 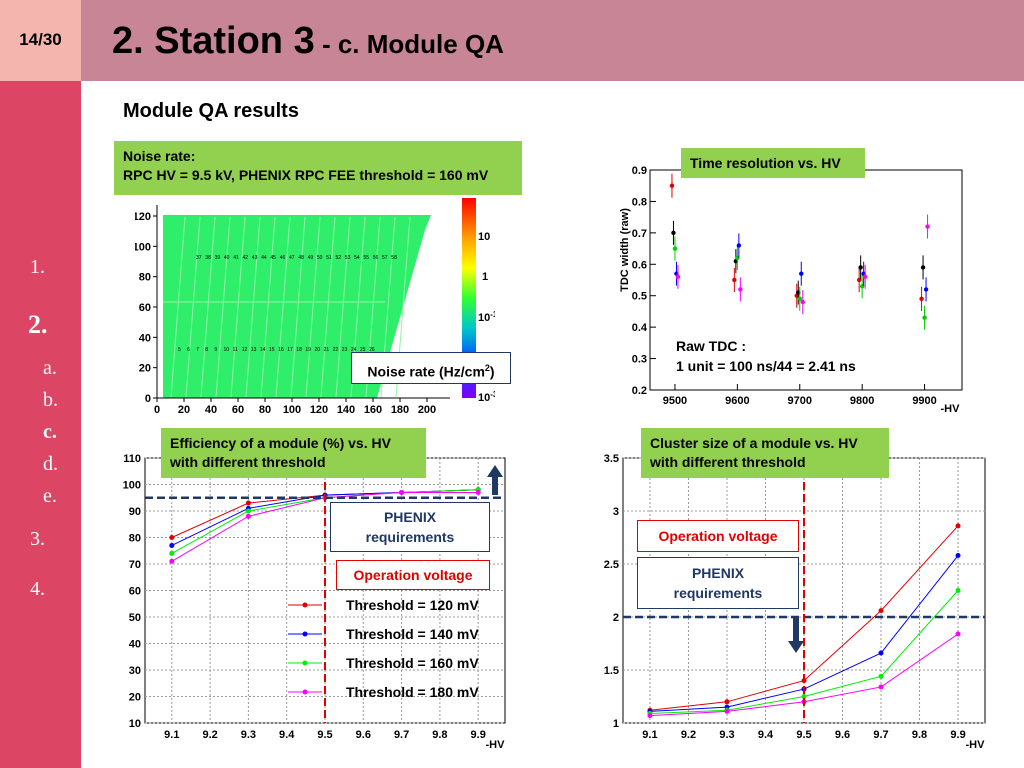 What do you see at coordinates (486, 317) in the screenshot?
I see `colorbar-label-0.1: 10-1` at bounding box center [486, 317].